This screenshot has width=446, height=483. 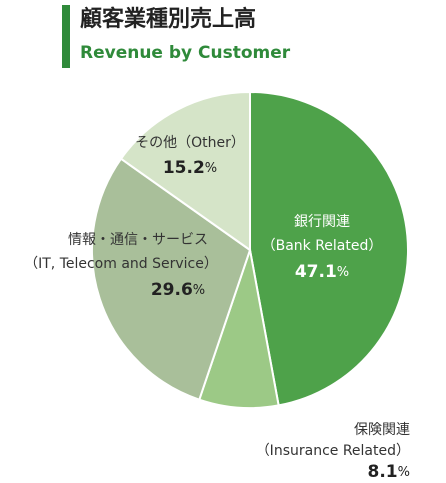 What do you see at coordinates (156, 143) in the screenshot?
I see `category-name: その他` at bounding box center [156, 143].